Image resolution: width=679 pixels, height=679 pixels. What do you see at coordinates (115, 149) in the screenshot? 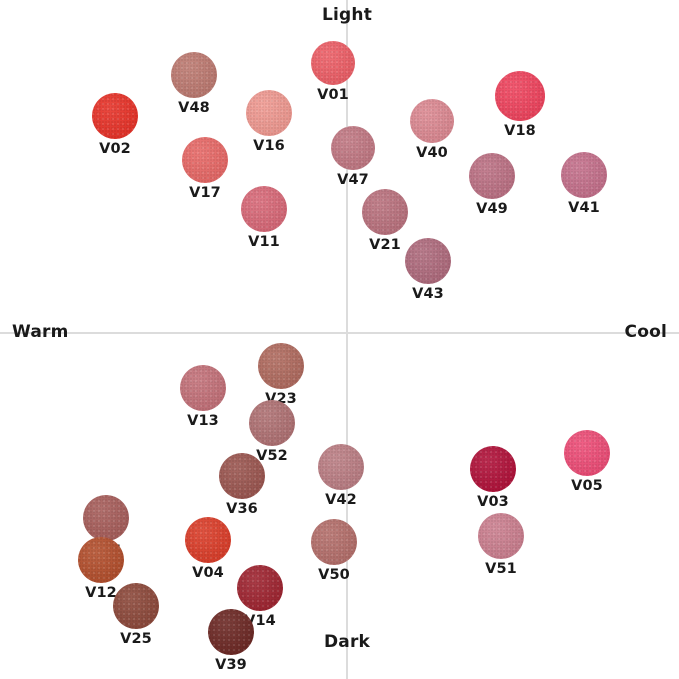
I see `swatch-label: V02` at bounding box center [115, 149].